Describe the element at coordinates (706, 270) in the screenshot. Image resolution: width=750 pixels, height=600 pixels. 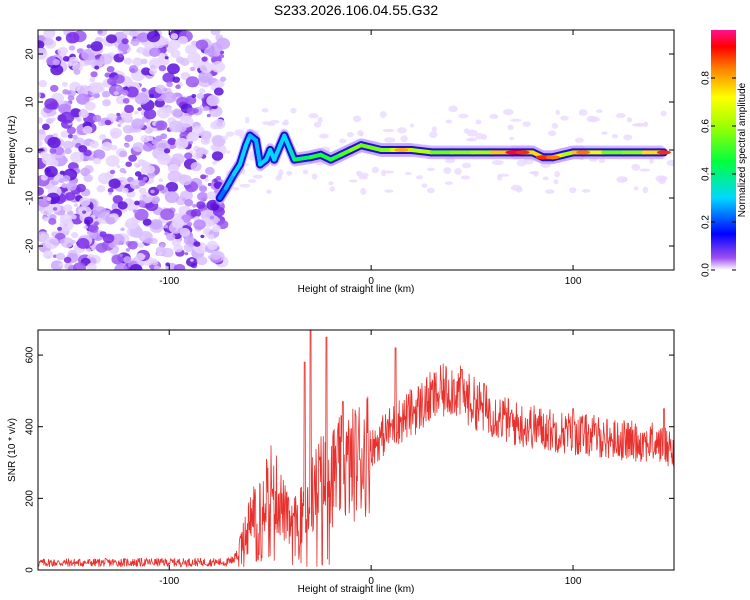
I see `colorbar-tick-label: 0.0` at that location.